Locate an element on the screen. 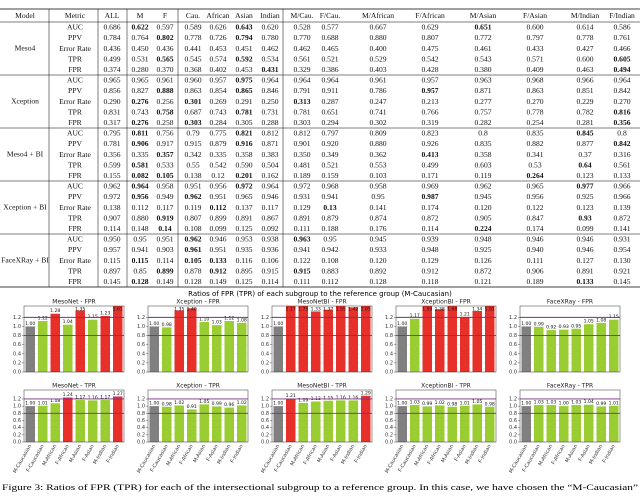  metric-name: AUC is located at coordinates (75, 186).